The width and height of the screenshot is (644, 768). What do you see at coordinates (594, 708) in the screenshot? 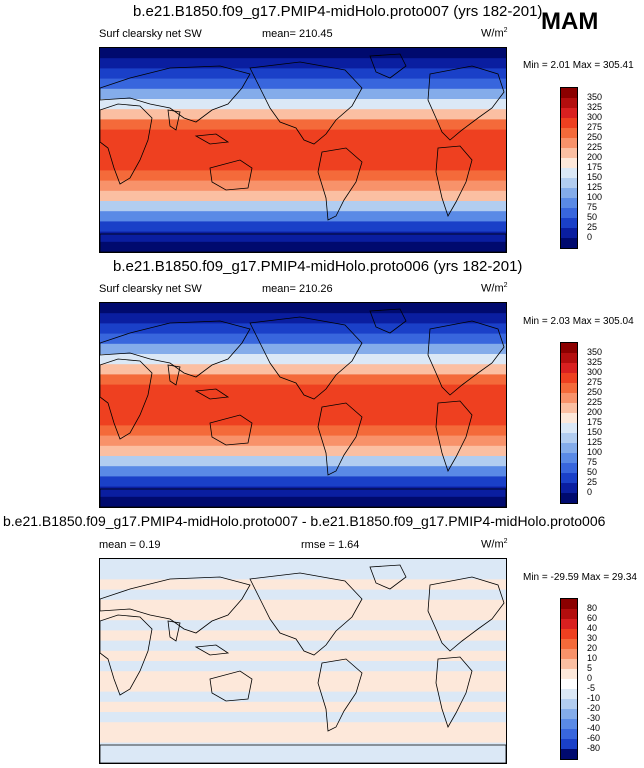
I see `colorbar-tick-label: -20` at bounding box center [594, 708].